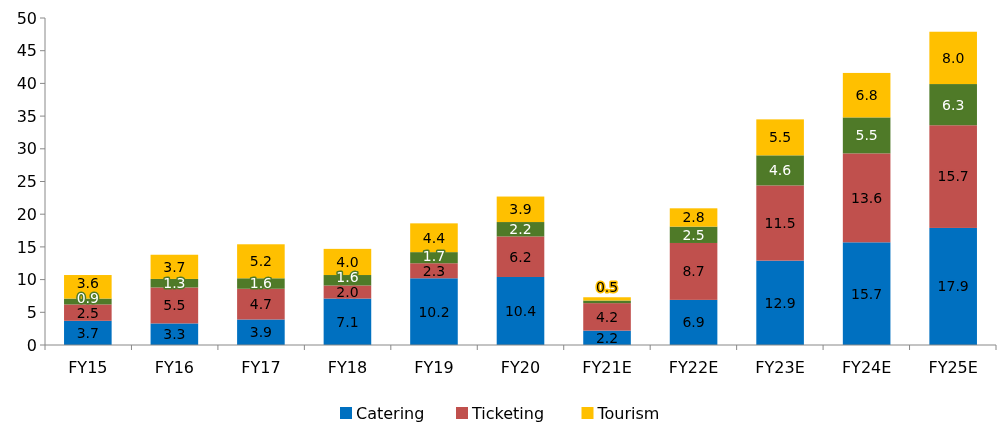  I want to click on data-label: 10.4, so click(520, 310).